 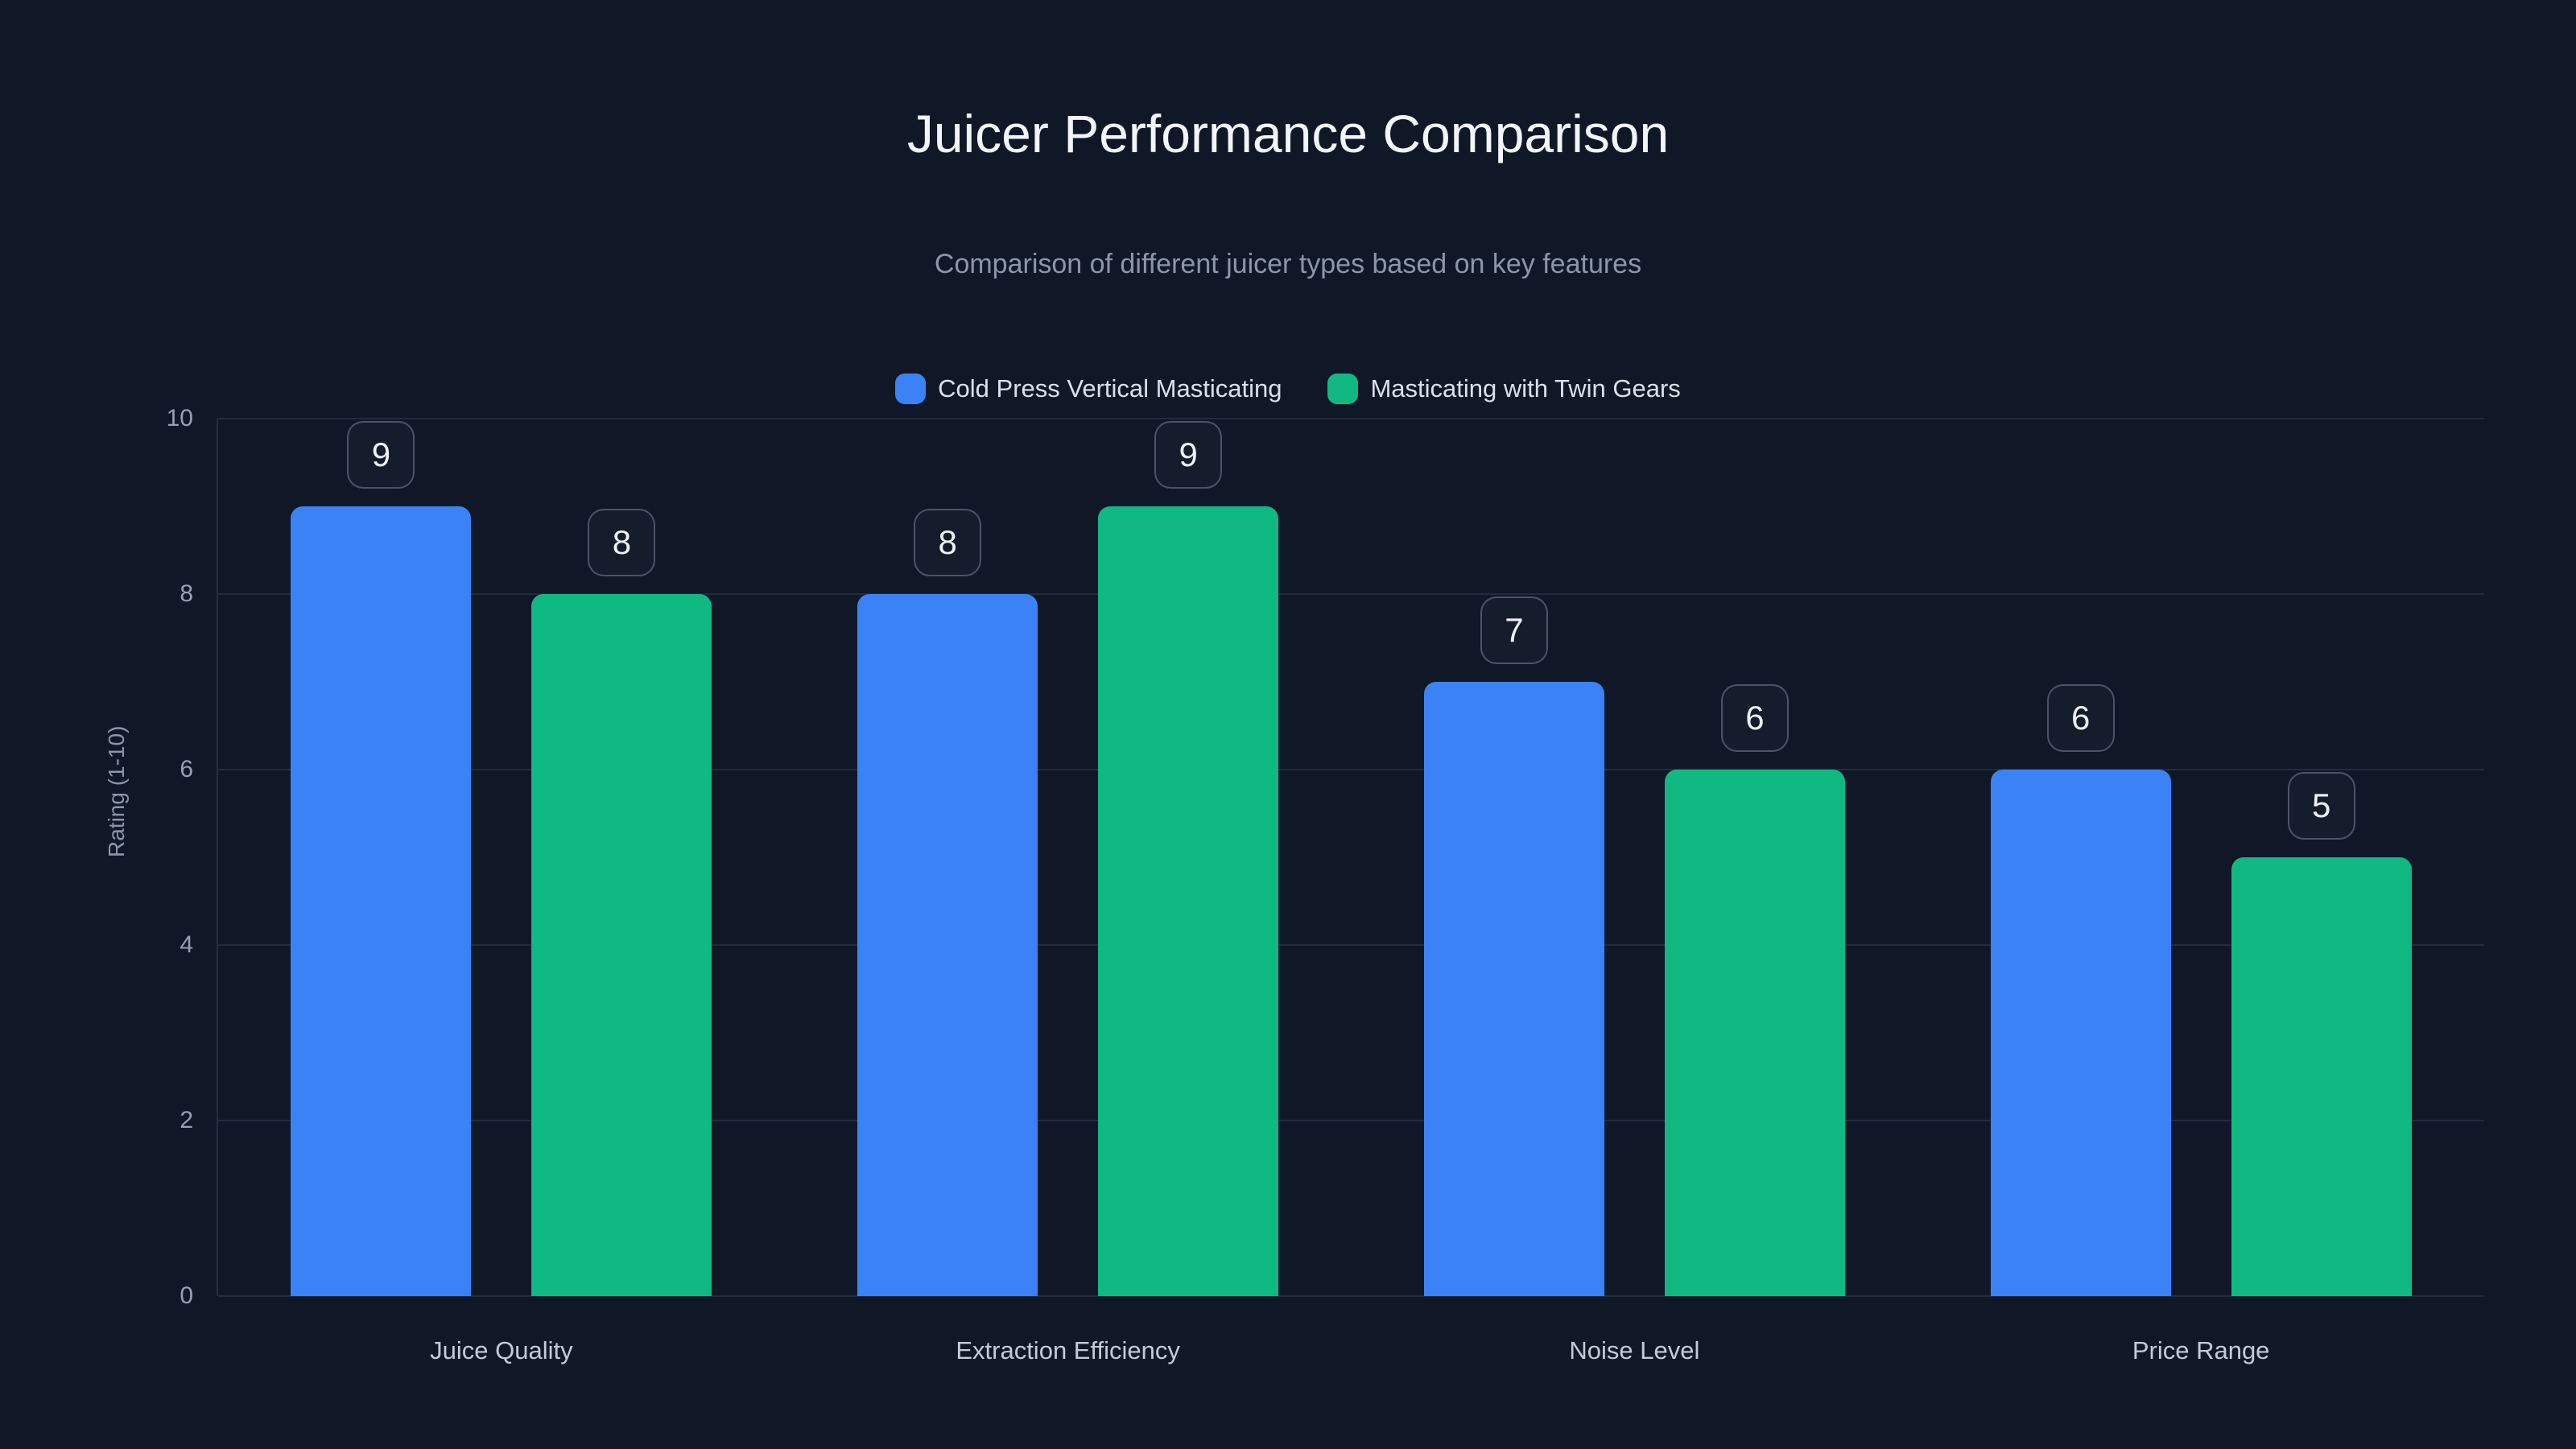 I want to click on bar-masticating-with-twin-gears-juice-quality, so click(x=621, y=945).